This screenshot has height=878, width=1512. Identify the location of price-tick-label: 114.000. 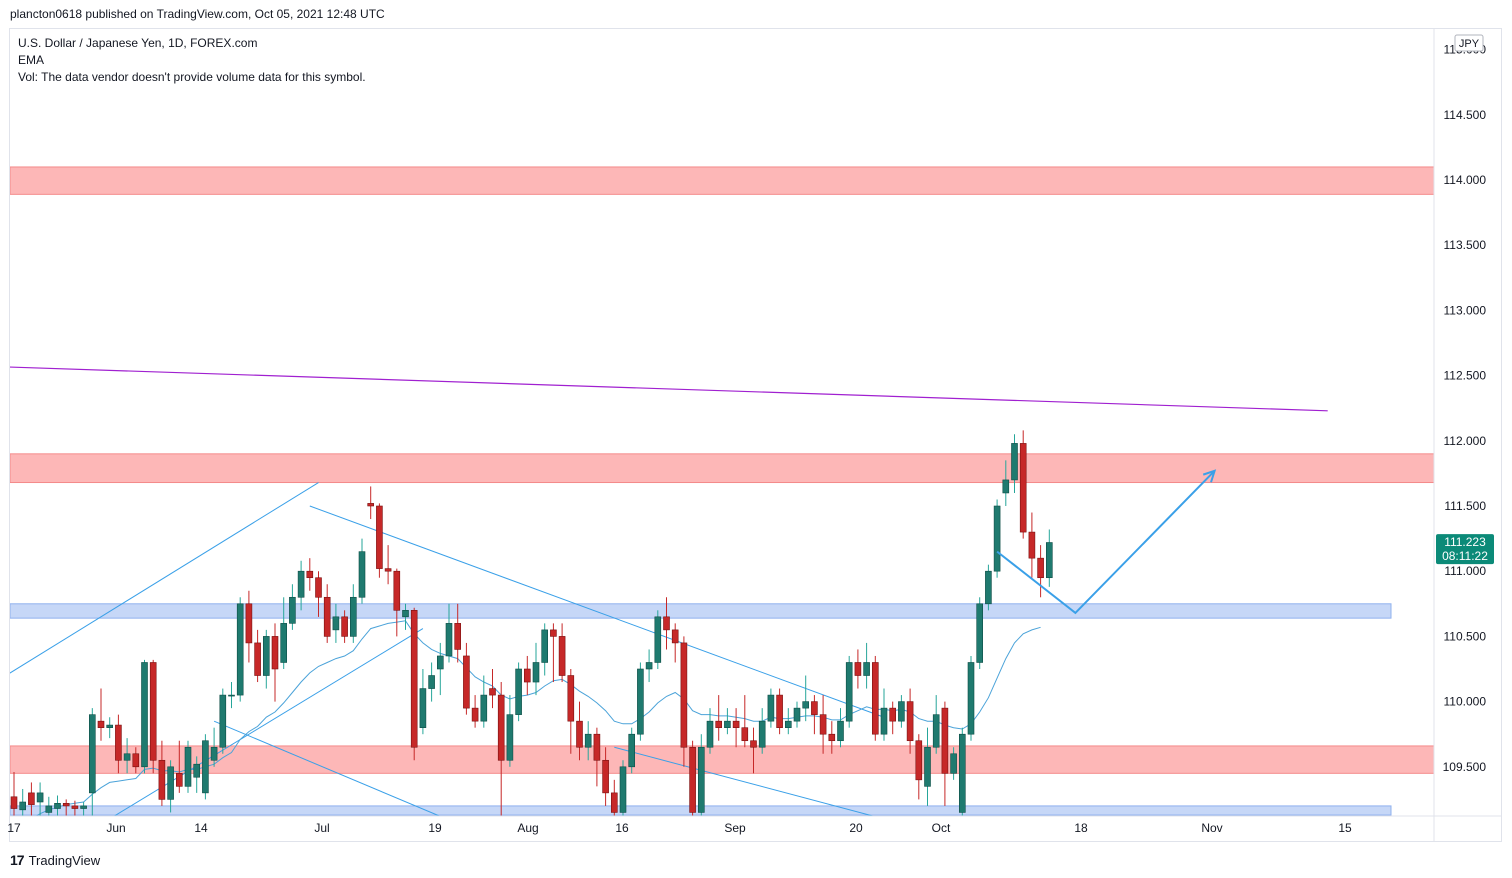
(1465, 180).